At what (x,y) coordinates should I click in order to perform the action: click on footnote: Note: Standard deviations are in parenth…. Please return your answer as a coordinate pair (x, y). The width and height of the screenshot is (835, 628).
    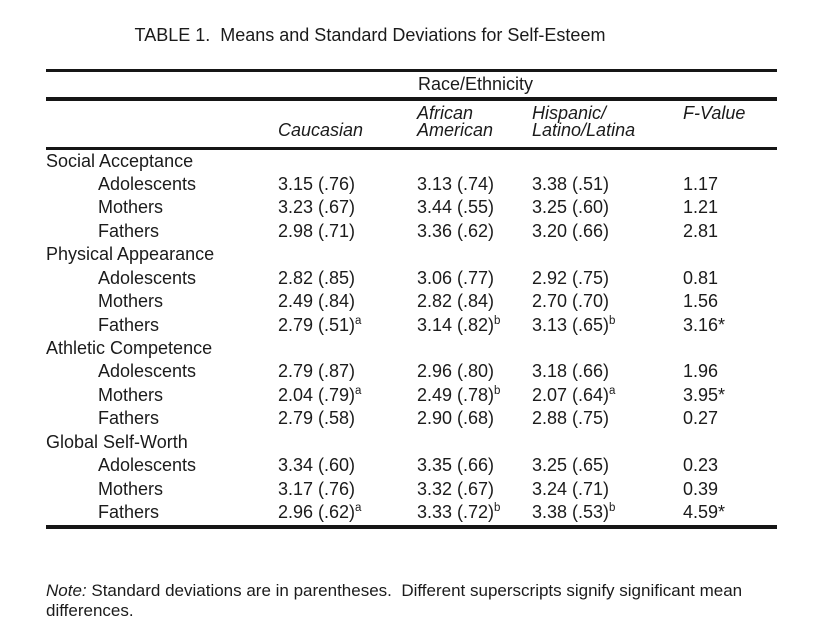
    Looking at the image, I should click on (411, 585).